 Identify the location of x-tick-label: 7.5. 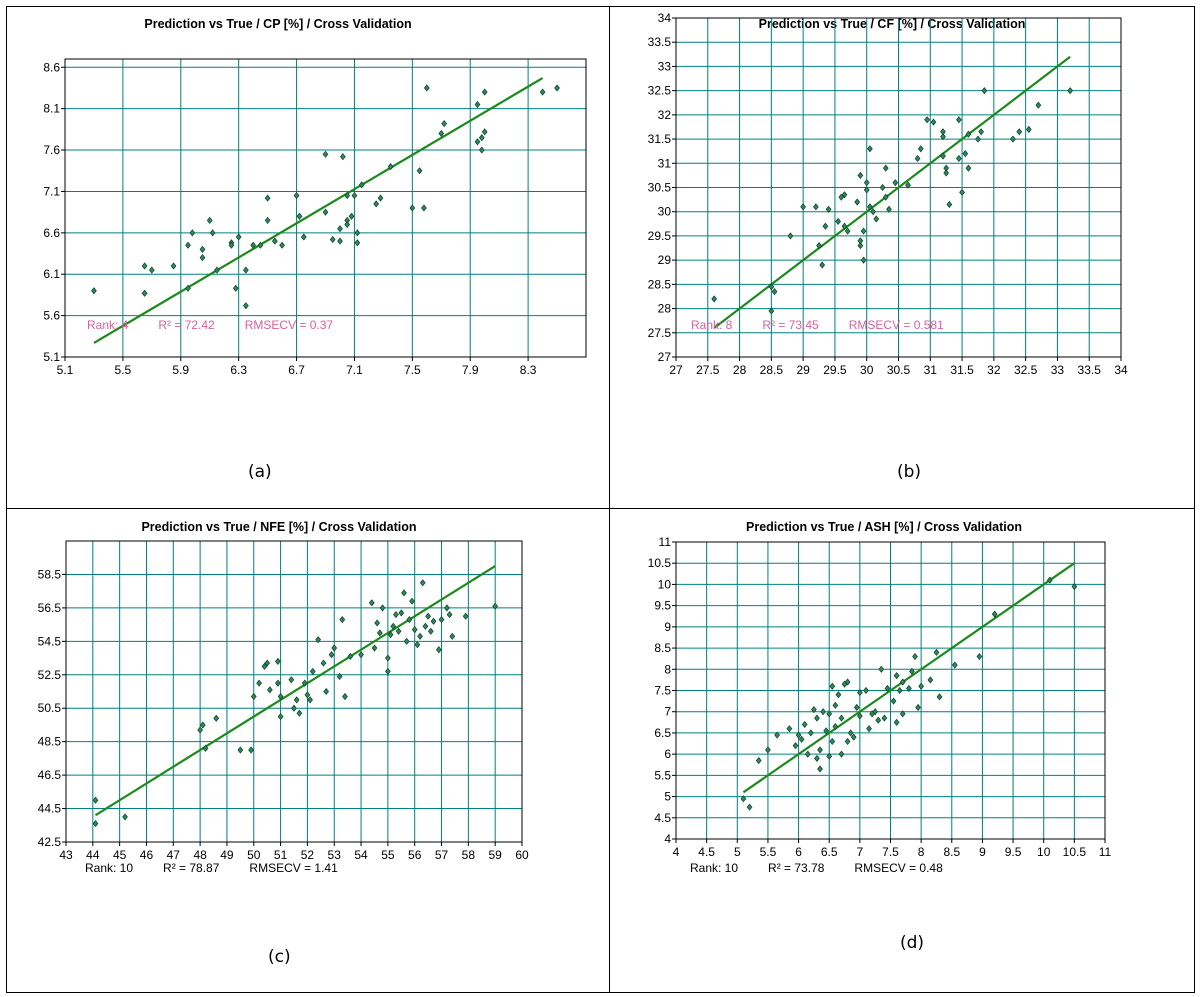
(412, 370).